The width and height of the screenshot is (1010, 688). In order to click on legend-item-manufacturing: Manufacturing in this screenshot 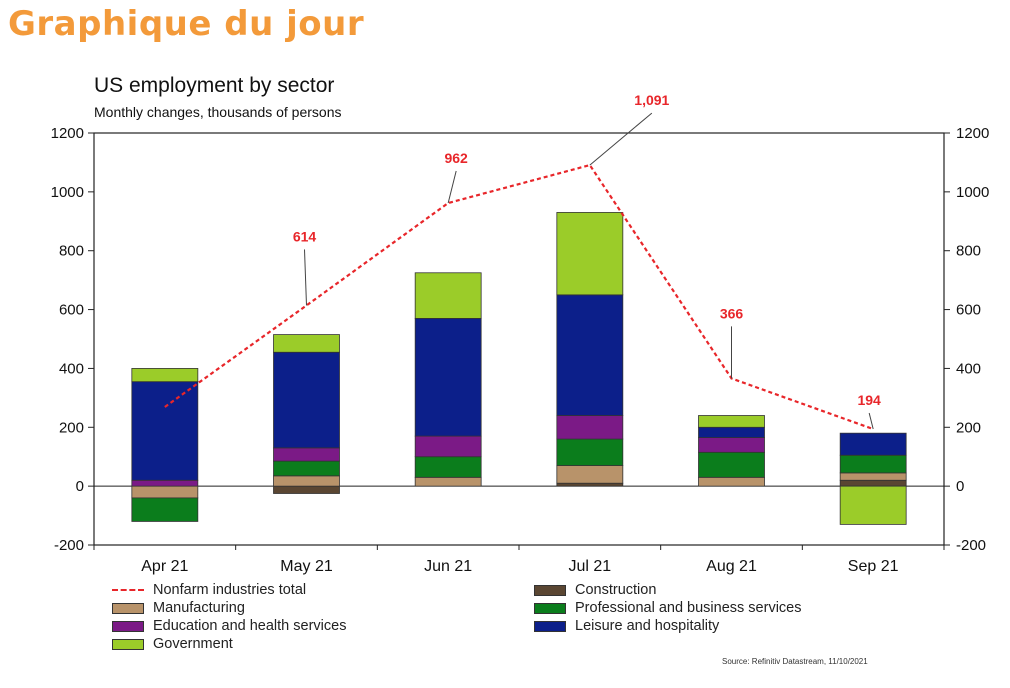, I will do `click(178, 608)`.